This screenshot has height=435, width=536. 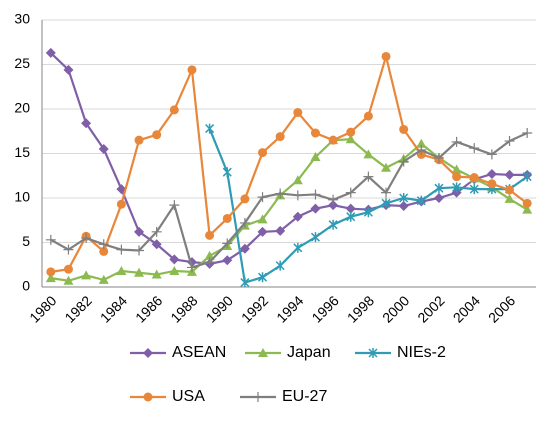 What do you see at coordinates (501, 308) in the screenshot?
I see `x-tick-label: 2006` at bounding box center [501, 308].